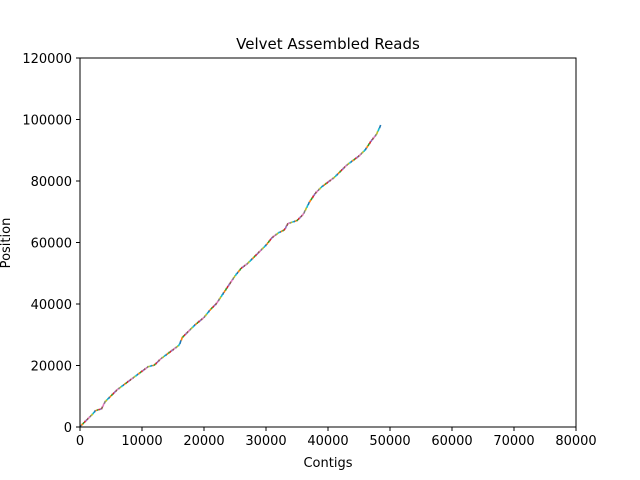  I want to click on x-tick-label: 10000, so click(141, 441).